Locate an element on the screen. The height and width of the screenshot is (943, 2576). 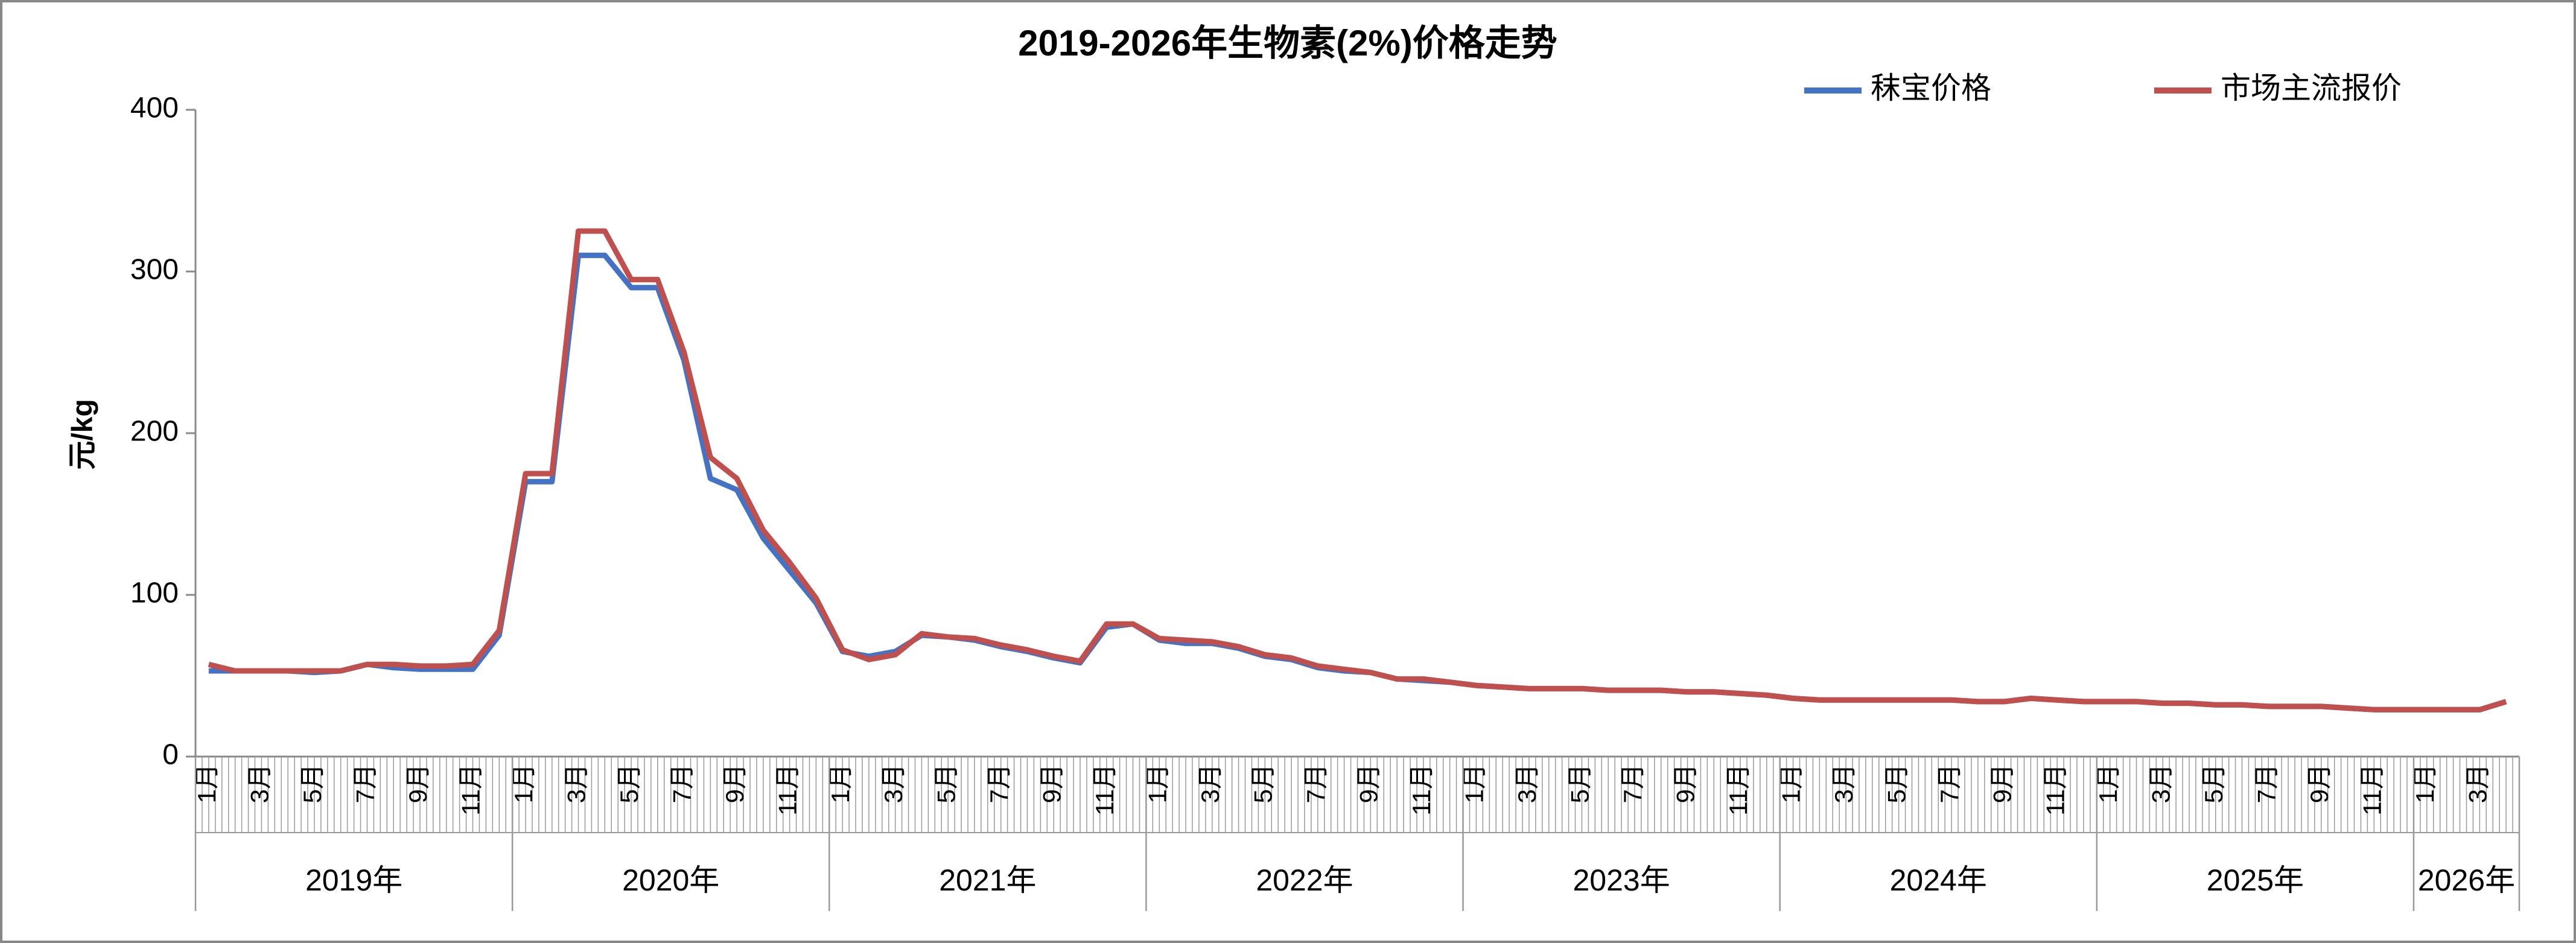
y-tick-label: 400 is located at coordinates (154, 108).